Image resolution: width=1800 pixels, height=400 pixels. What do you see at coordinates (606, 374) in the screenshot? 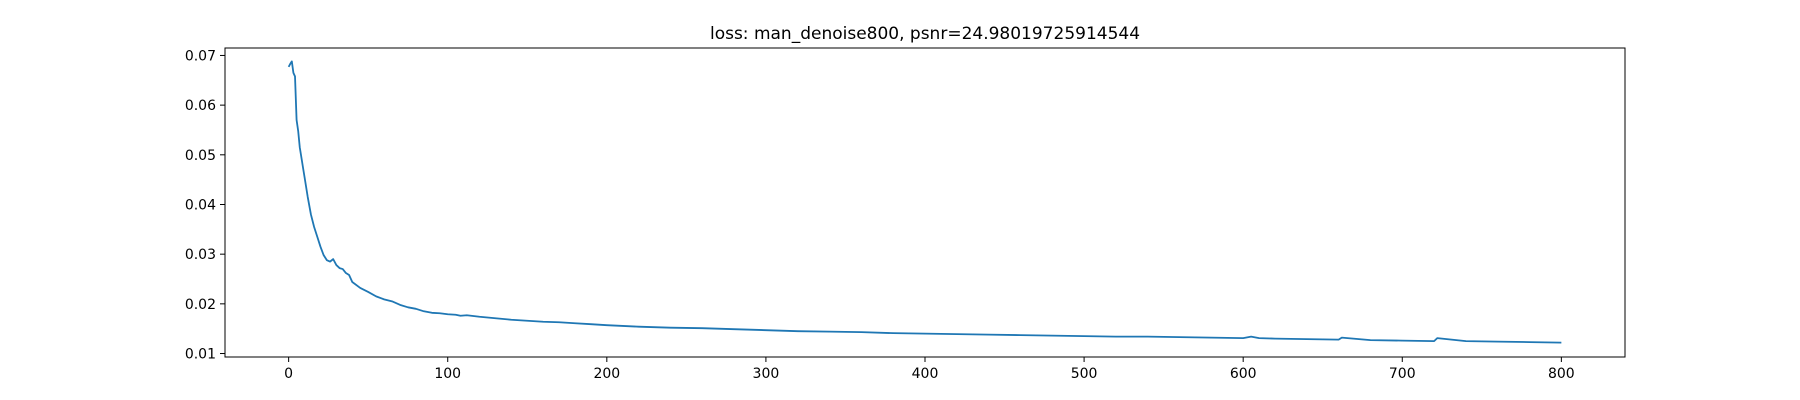
I see `x-tick-label: 200` at bounding box center [606, 374].